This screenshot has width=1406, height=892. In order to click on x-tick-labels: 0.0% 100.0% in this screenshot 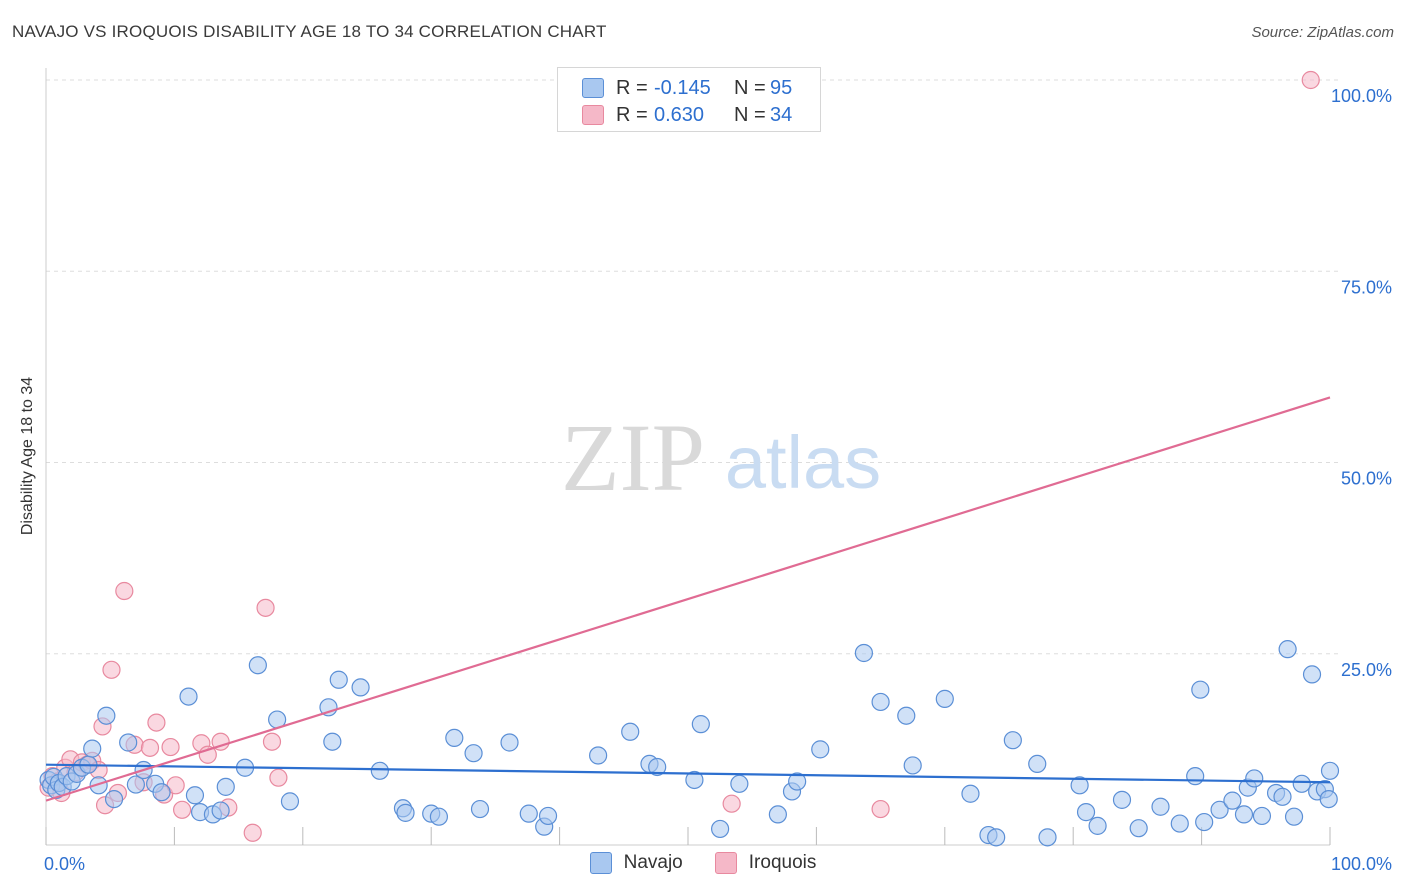, I will do `click(718, 864)`.